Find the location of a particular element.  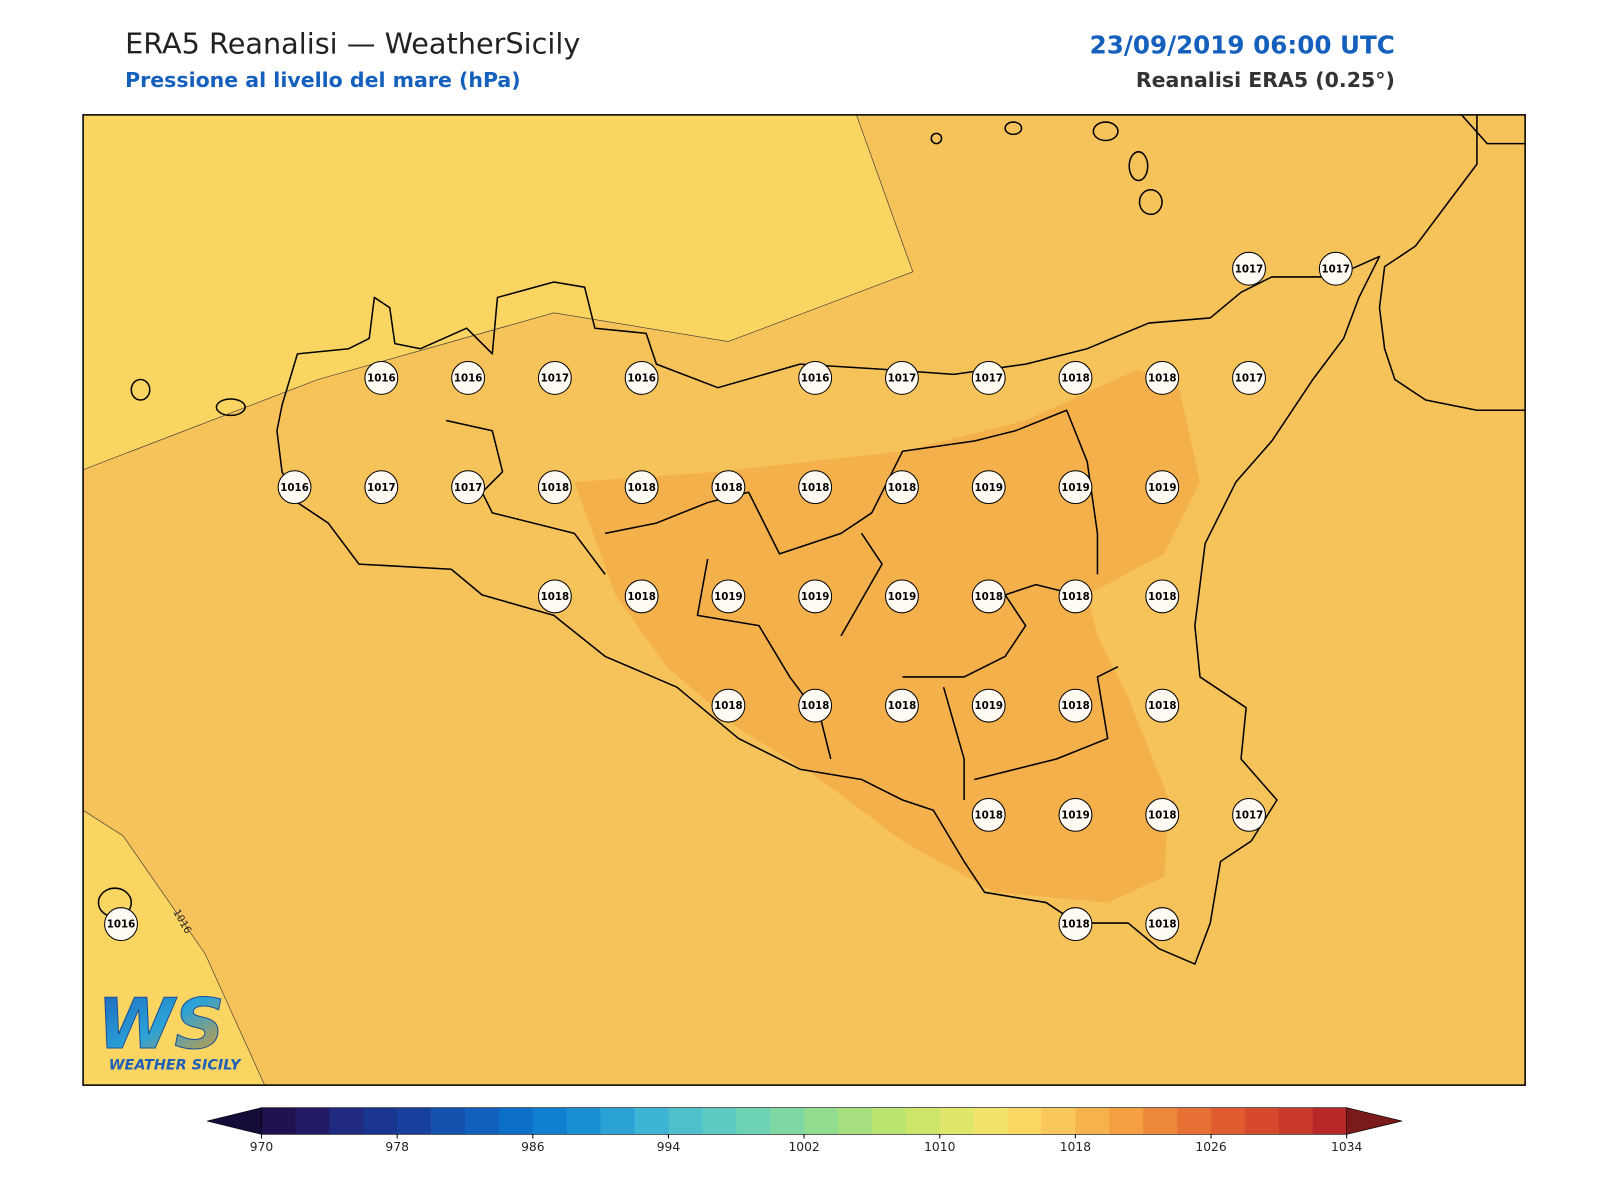

logo-text: WEATHER SICILY is located at coordinates (175, 1066).